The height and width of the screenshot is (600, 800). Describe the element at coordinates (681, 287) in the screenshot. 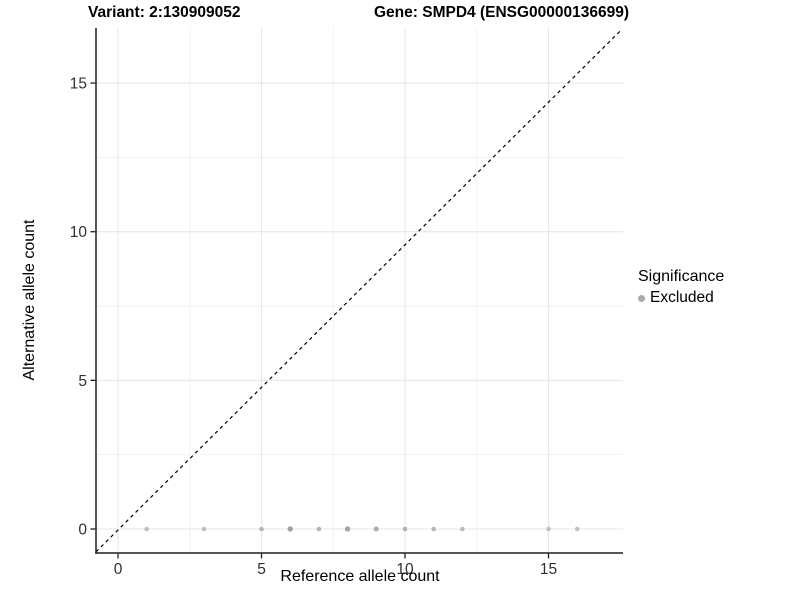

I see `legend: Significance Excluded` at that location.